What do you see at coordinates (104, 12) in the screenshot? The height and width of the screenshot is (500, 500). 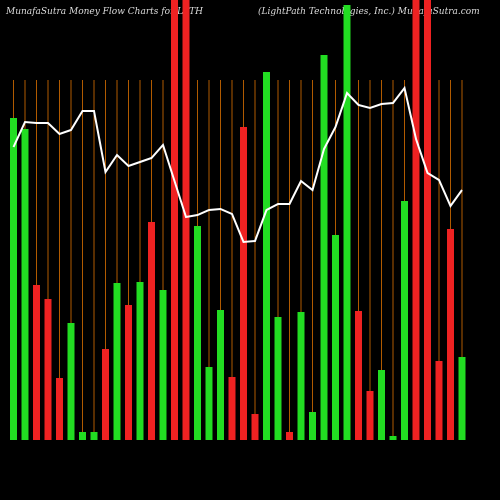 I see `chart-title: MunafaSutra Money Flow Charts for LPTH` at bounding box center [104, 12].